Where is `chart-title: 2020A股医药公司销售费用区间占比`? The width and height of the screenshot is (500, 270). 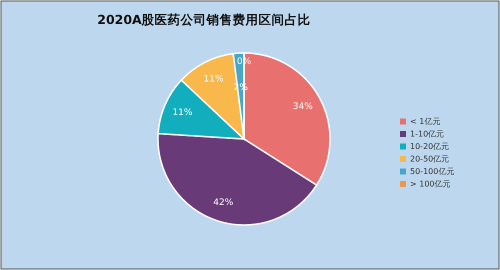 chart-title: 2020A股医药公司销售费用区间占比 is located at coordinates (204, 19).